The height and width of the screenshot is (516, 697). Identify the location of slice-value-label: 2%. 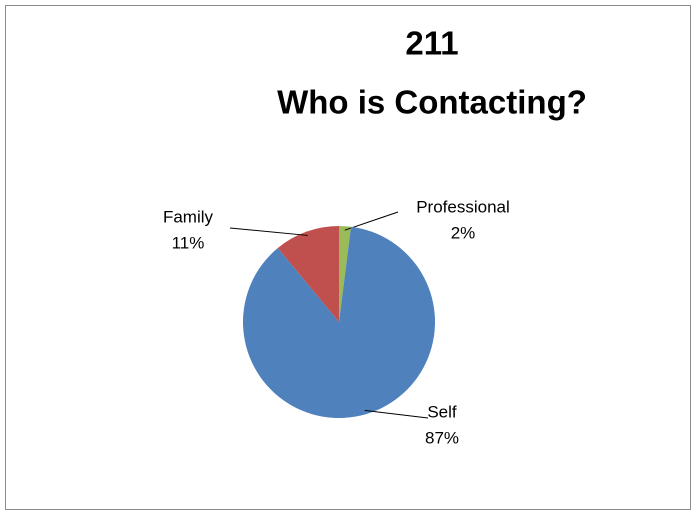
(463, 232).